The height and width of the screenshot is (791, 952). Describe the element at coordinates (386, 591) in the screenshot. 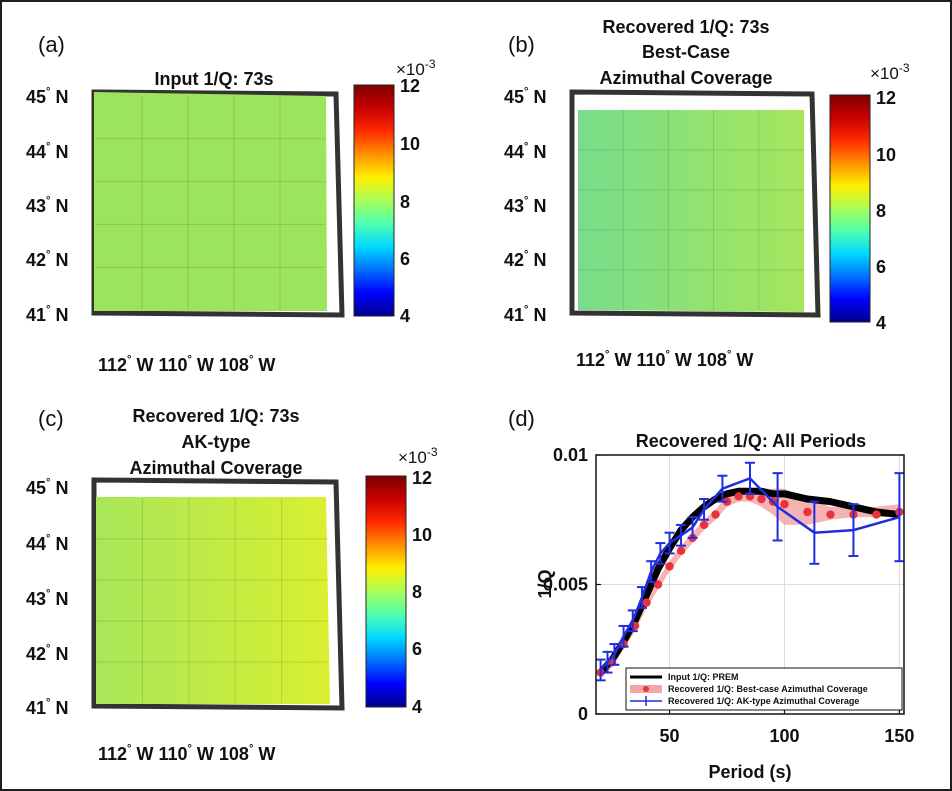

I see `colorbar-c-scale` at that location.